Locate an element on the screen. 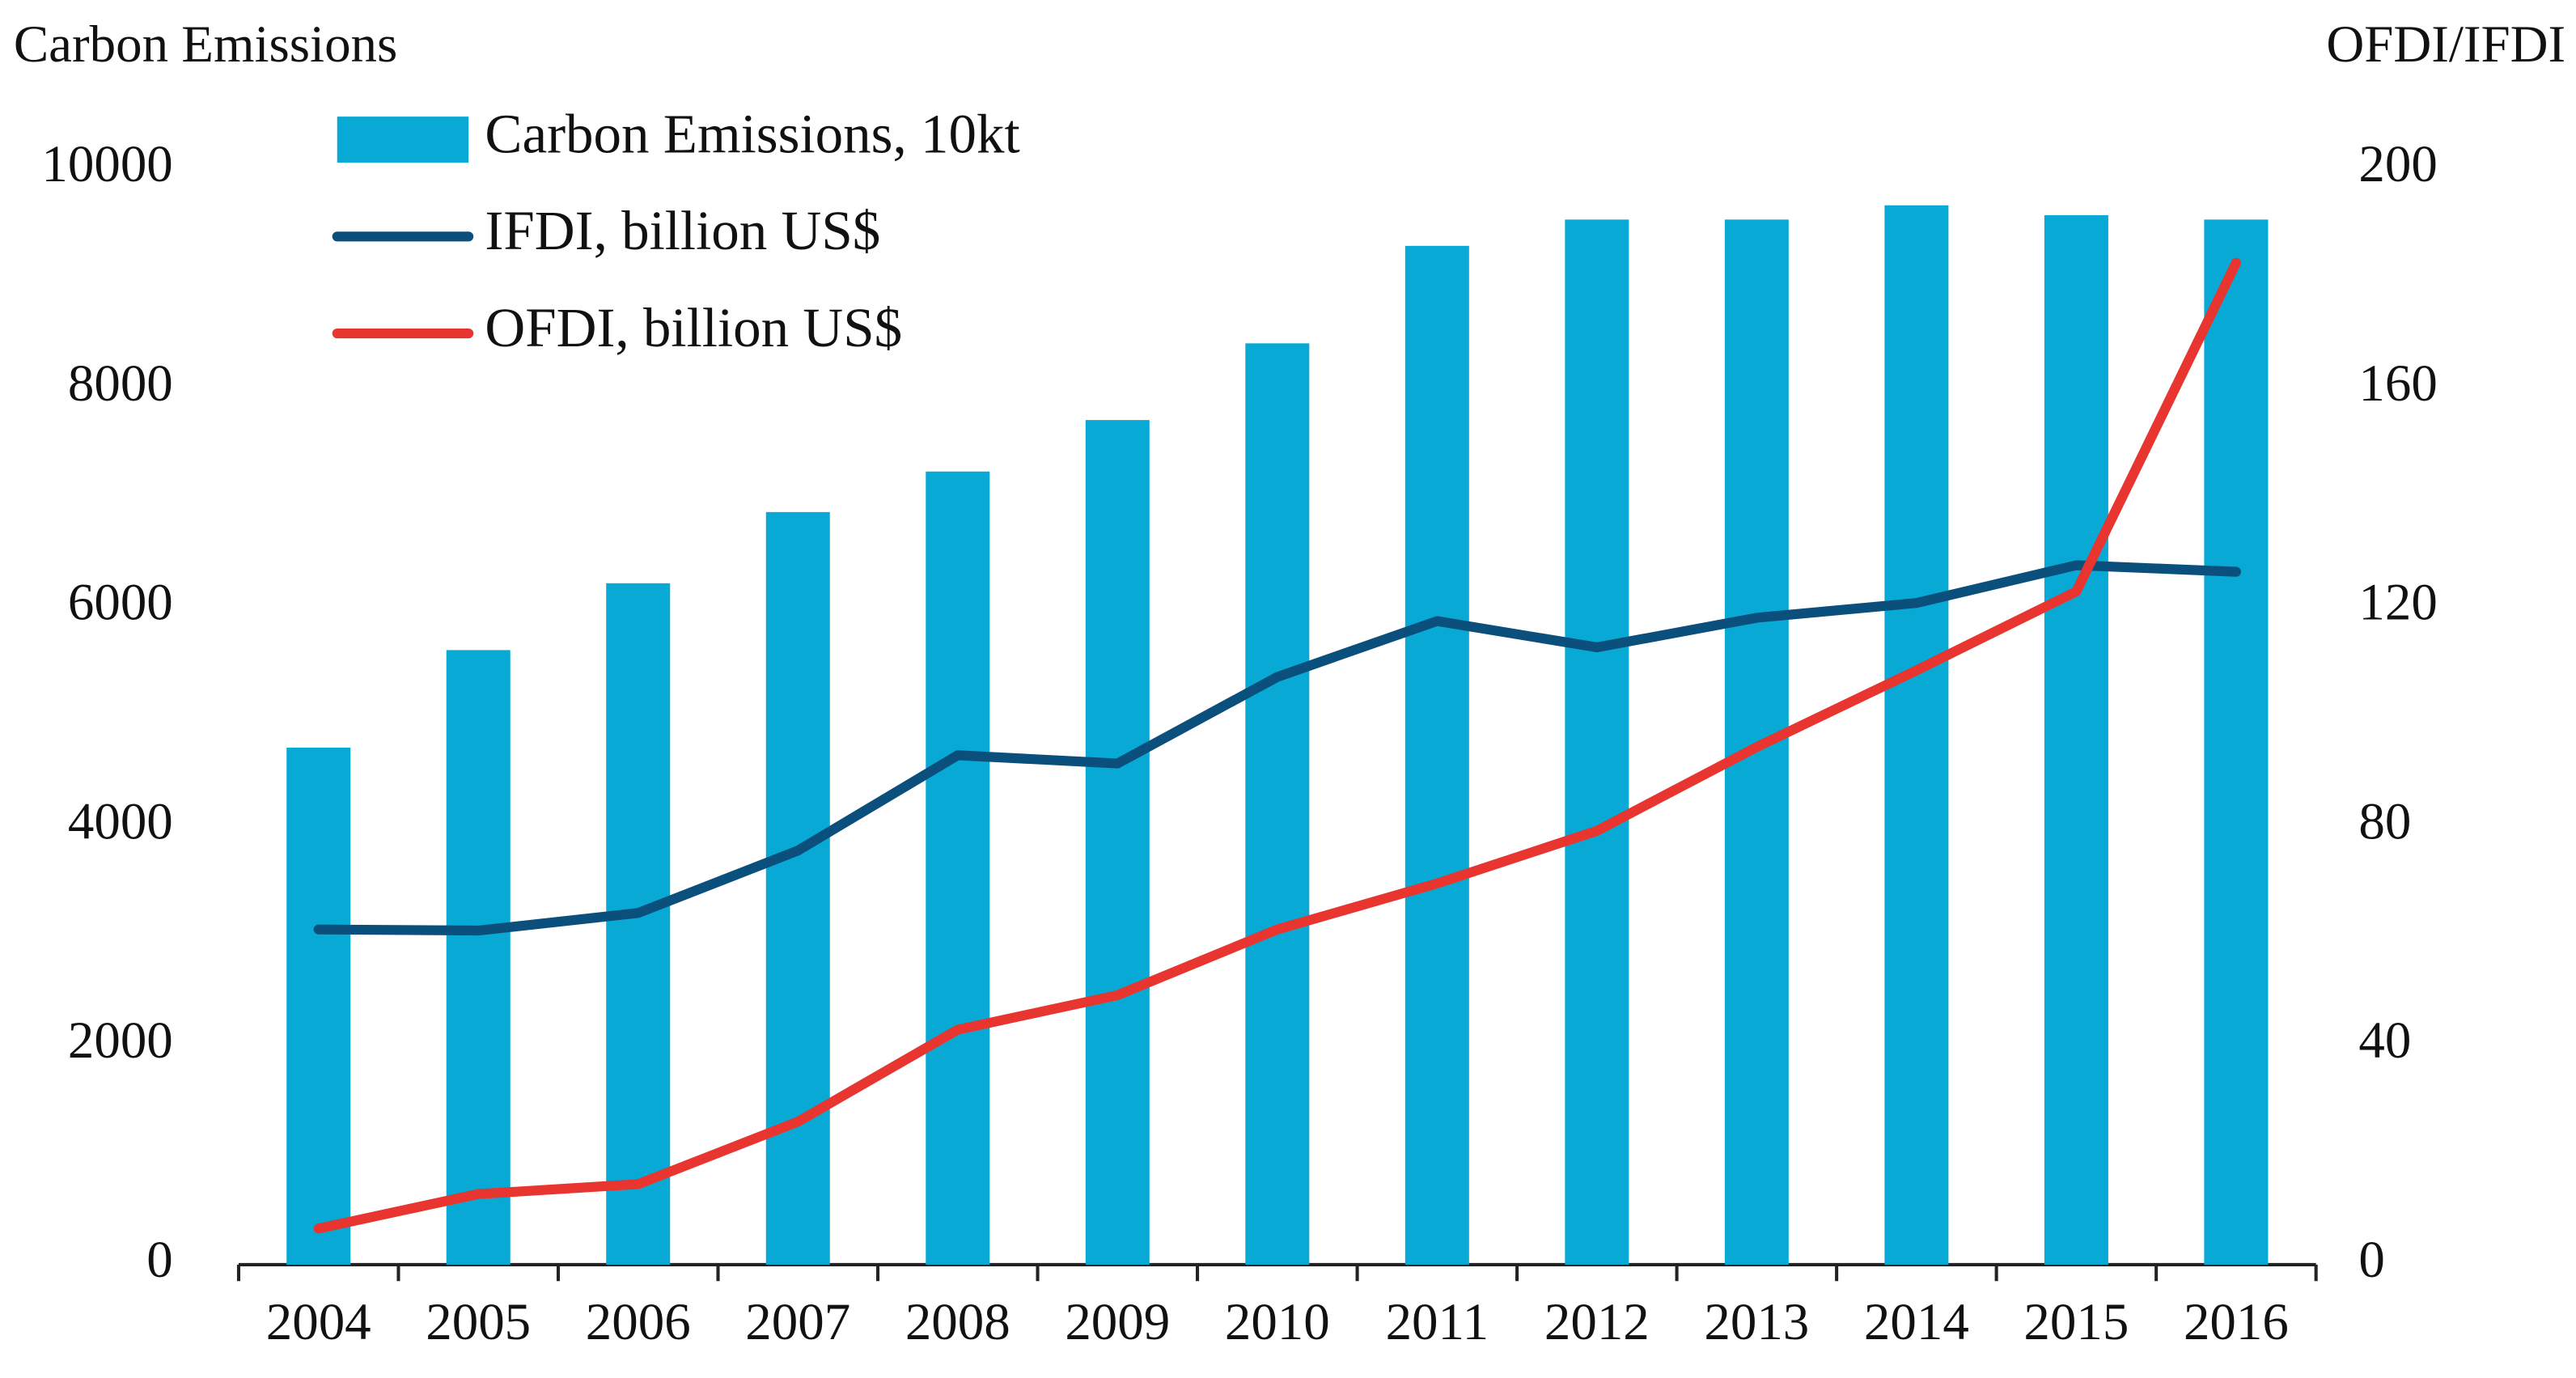 The width and height of the screenshot is (2576, 1378). y2-axis-title: OFDI/IFDI is located at coordinates (2445, 45).